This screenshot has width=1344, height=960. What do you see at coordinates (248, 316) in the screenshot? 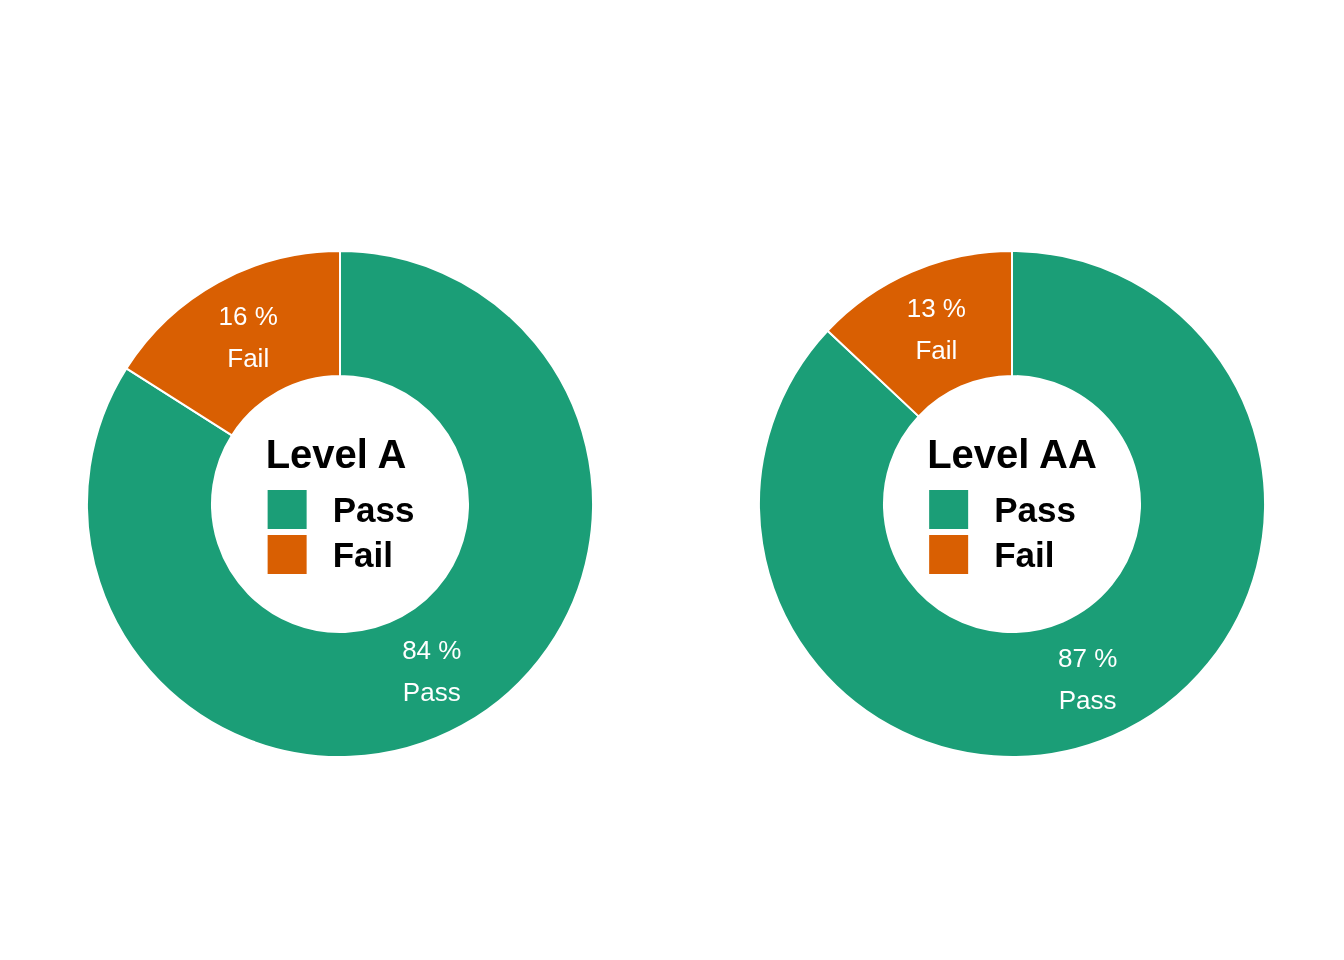
I see `data-label: 16 %` at bounding box center [248, 316].